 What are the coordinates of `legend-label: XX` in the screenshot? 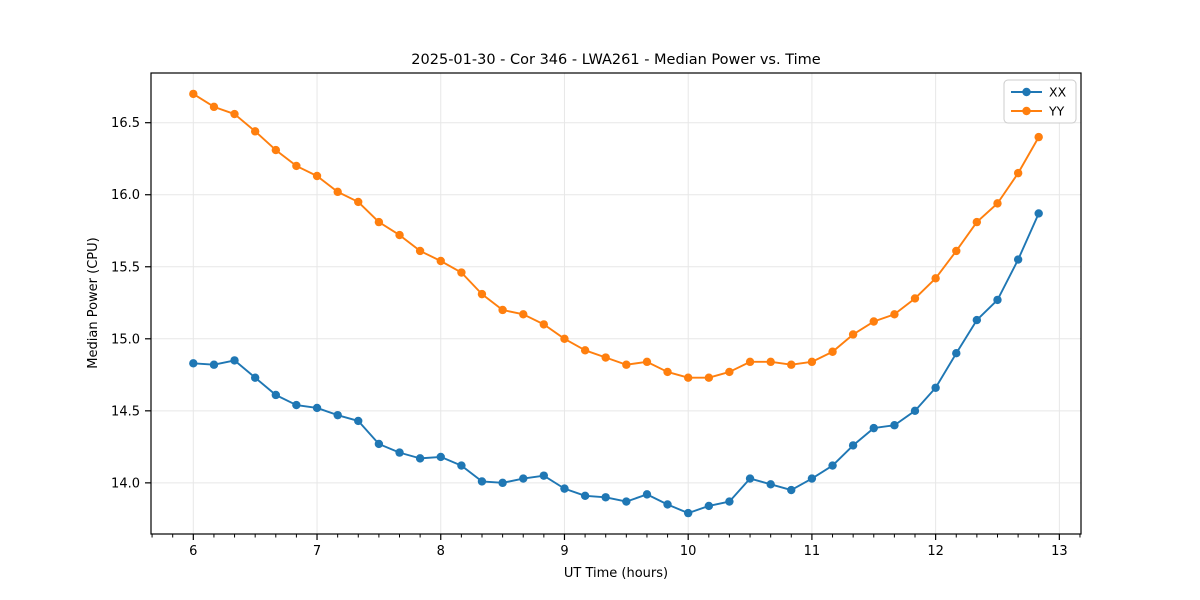 It's located at (1058, 92).